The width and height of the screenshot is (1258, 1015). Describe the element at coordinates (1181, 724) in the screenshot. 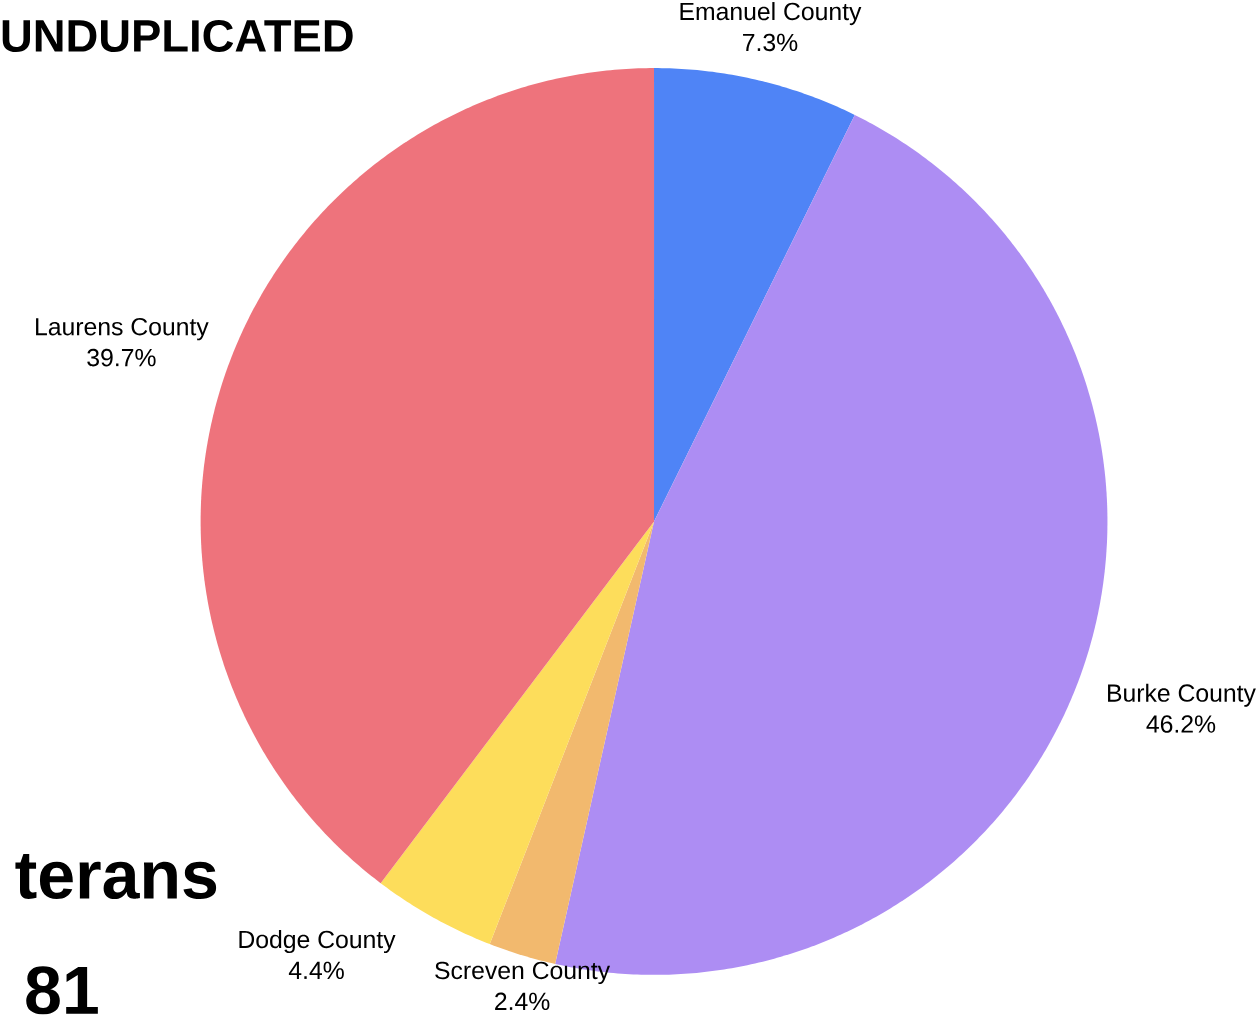

I see `data-label: 46.2%` at that location.